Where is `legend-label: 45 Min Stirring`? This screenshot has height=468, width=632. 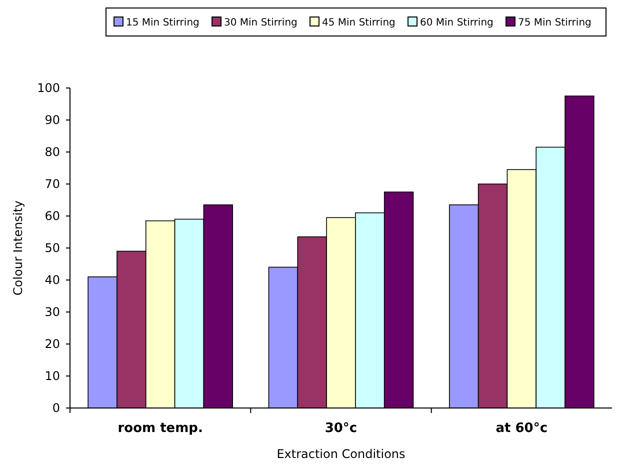
legend-label: 45 Min Stirring is located at coordinates (359, 23).